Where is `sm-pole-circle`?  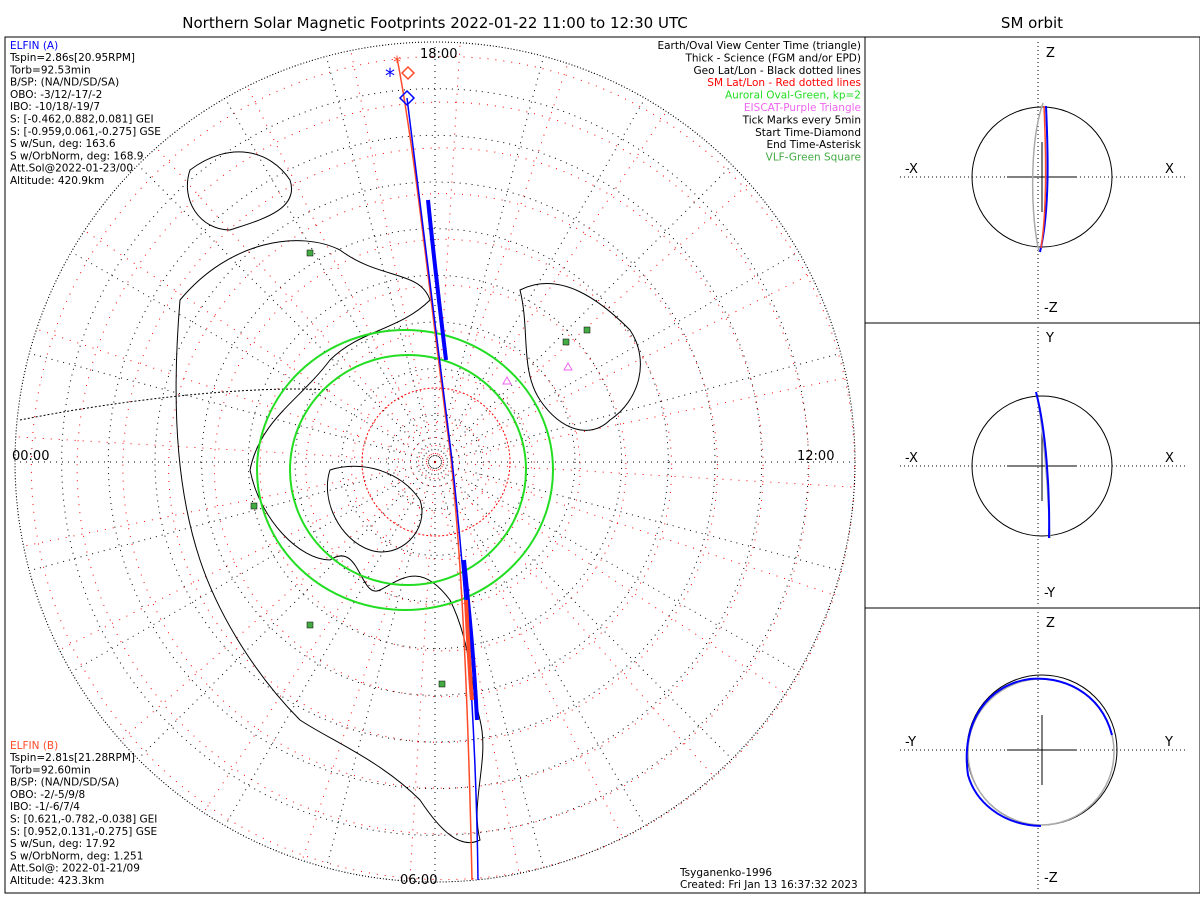 sm-pole-circle is located at coordinates (436, 462).